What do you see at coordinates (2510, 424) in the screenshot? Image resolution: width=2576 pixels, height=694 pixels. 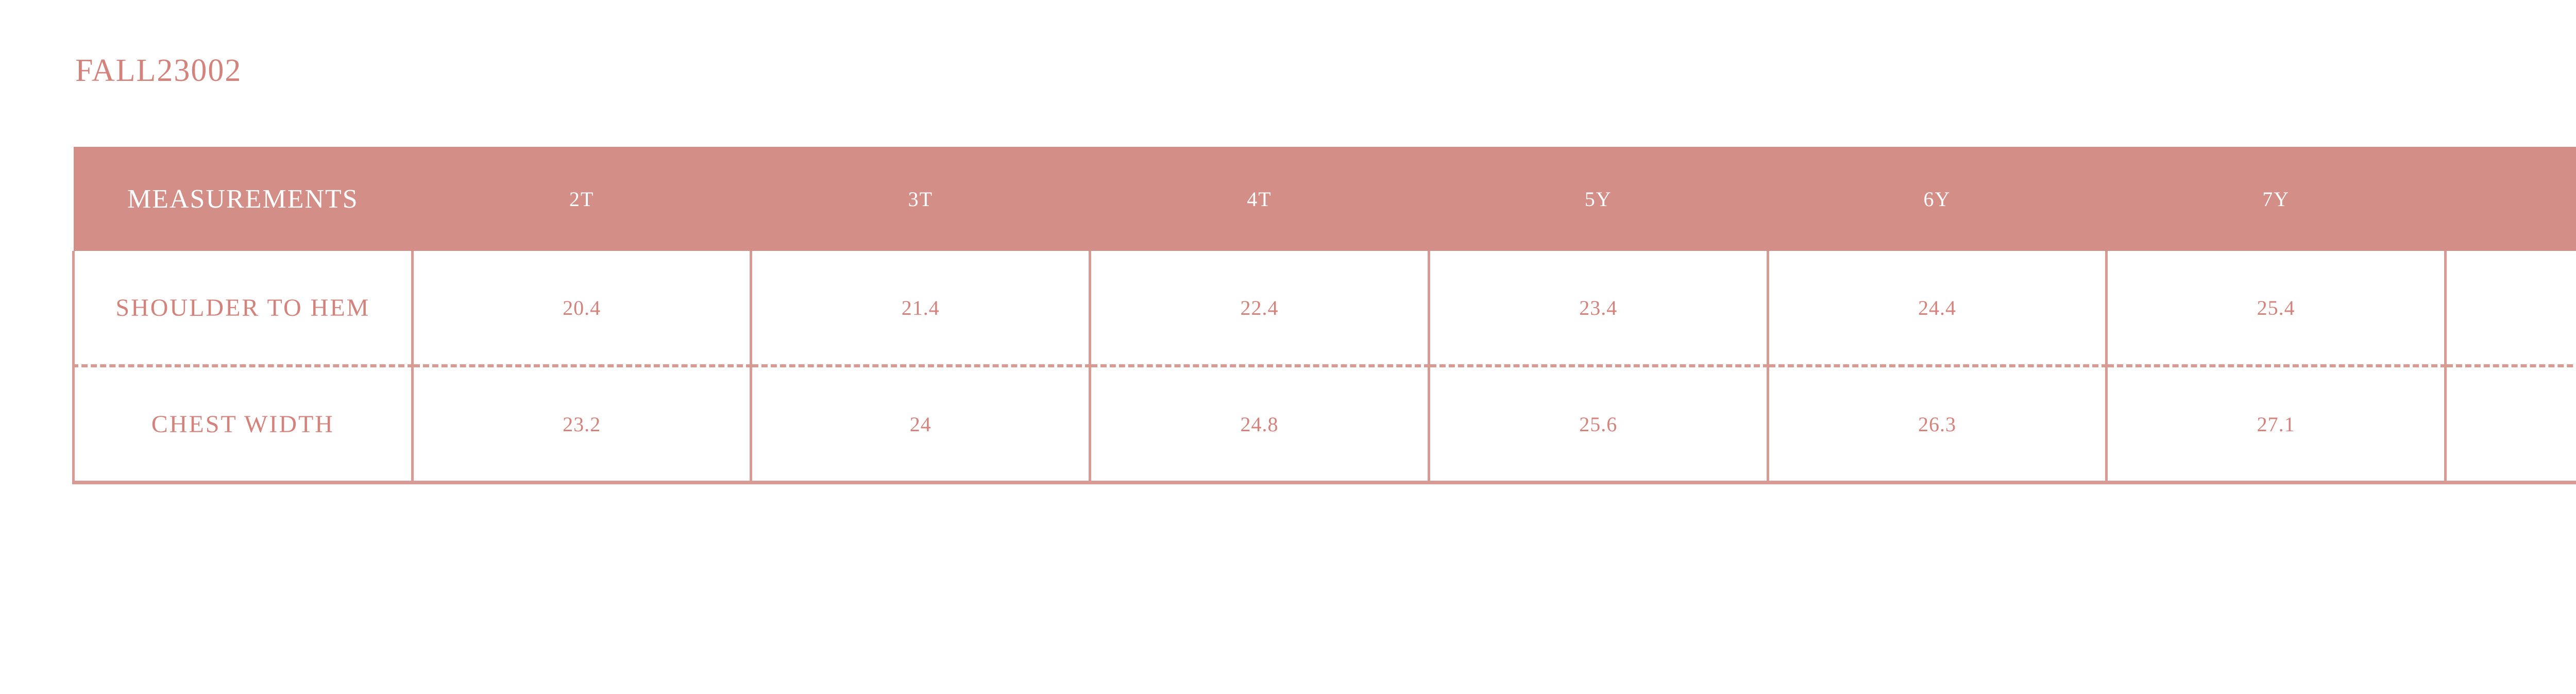 I see `cell-chest-width-8y: 28` at bounding box center [2510, 424].